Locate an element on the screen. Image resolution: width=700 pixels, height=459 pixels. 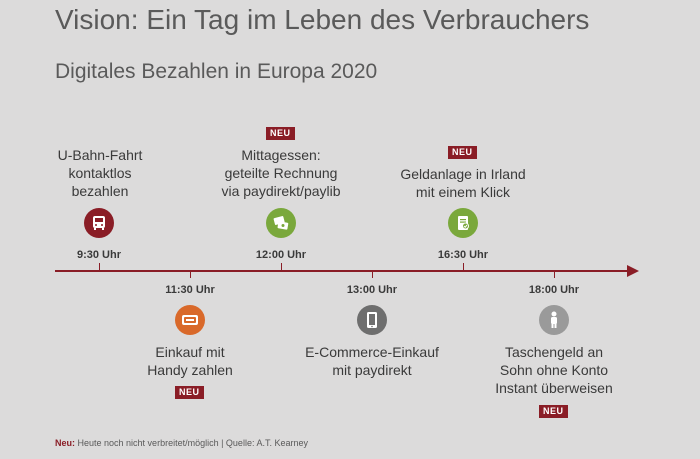
event-1-label: Einkauf mit Handy zahlen is located at coordinates (190, 361).